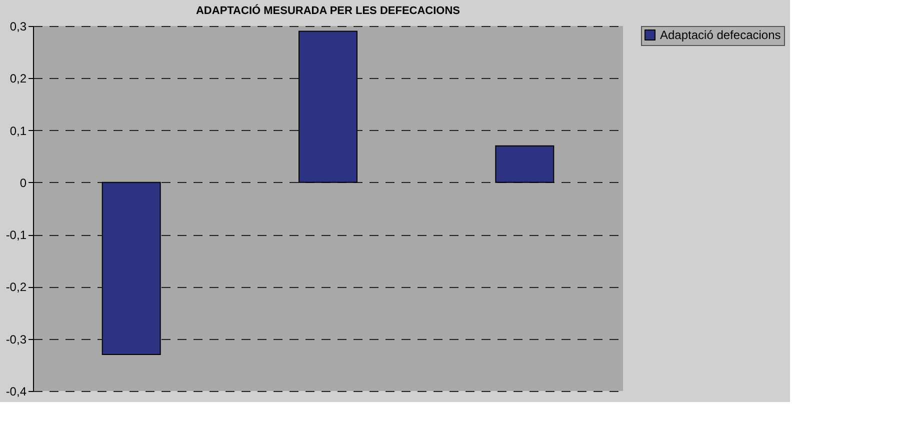  I want to click on y-tick-label: -0,4, so click(16, 391).